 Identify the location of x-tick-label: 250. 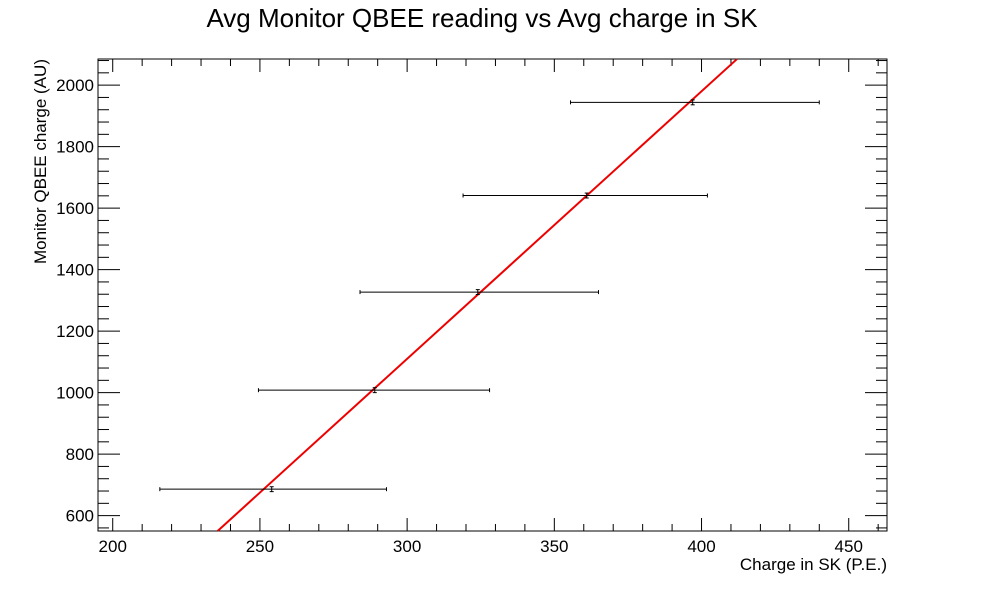
(260, 546).